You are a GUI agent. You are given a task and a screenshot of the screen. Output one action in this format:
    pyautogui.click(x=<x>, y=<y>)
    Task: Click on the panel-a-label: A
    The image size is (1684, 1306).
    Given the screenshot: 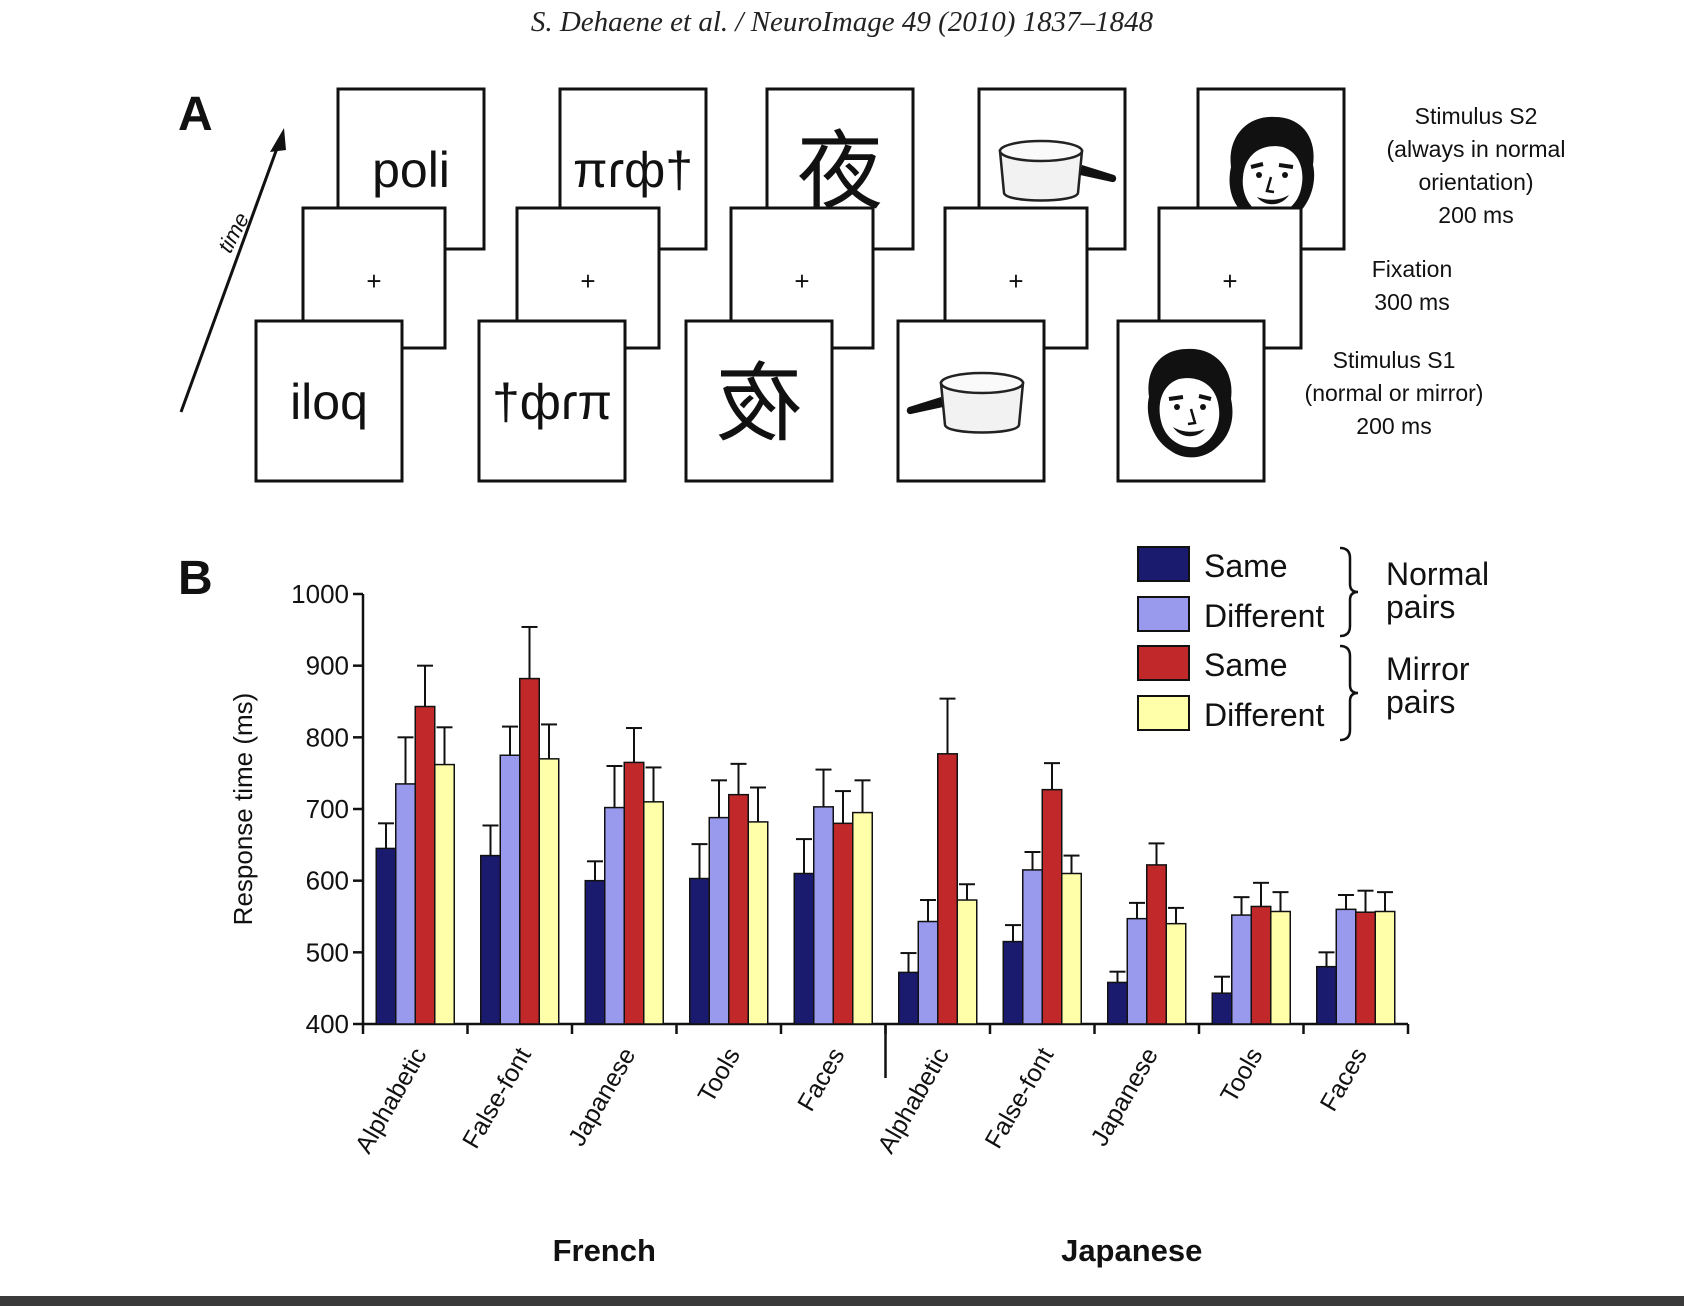 What is the action you would take?
    pyautogui.click(x=195, y=114)
    